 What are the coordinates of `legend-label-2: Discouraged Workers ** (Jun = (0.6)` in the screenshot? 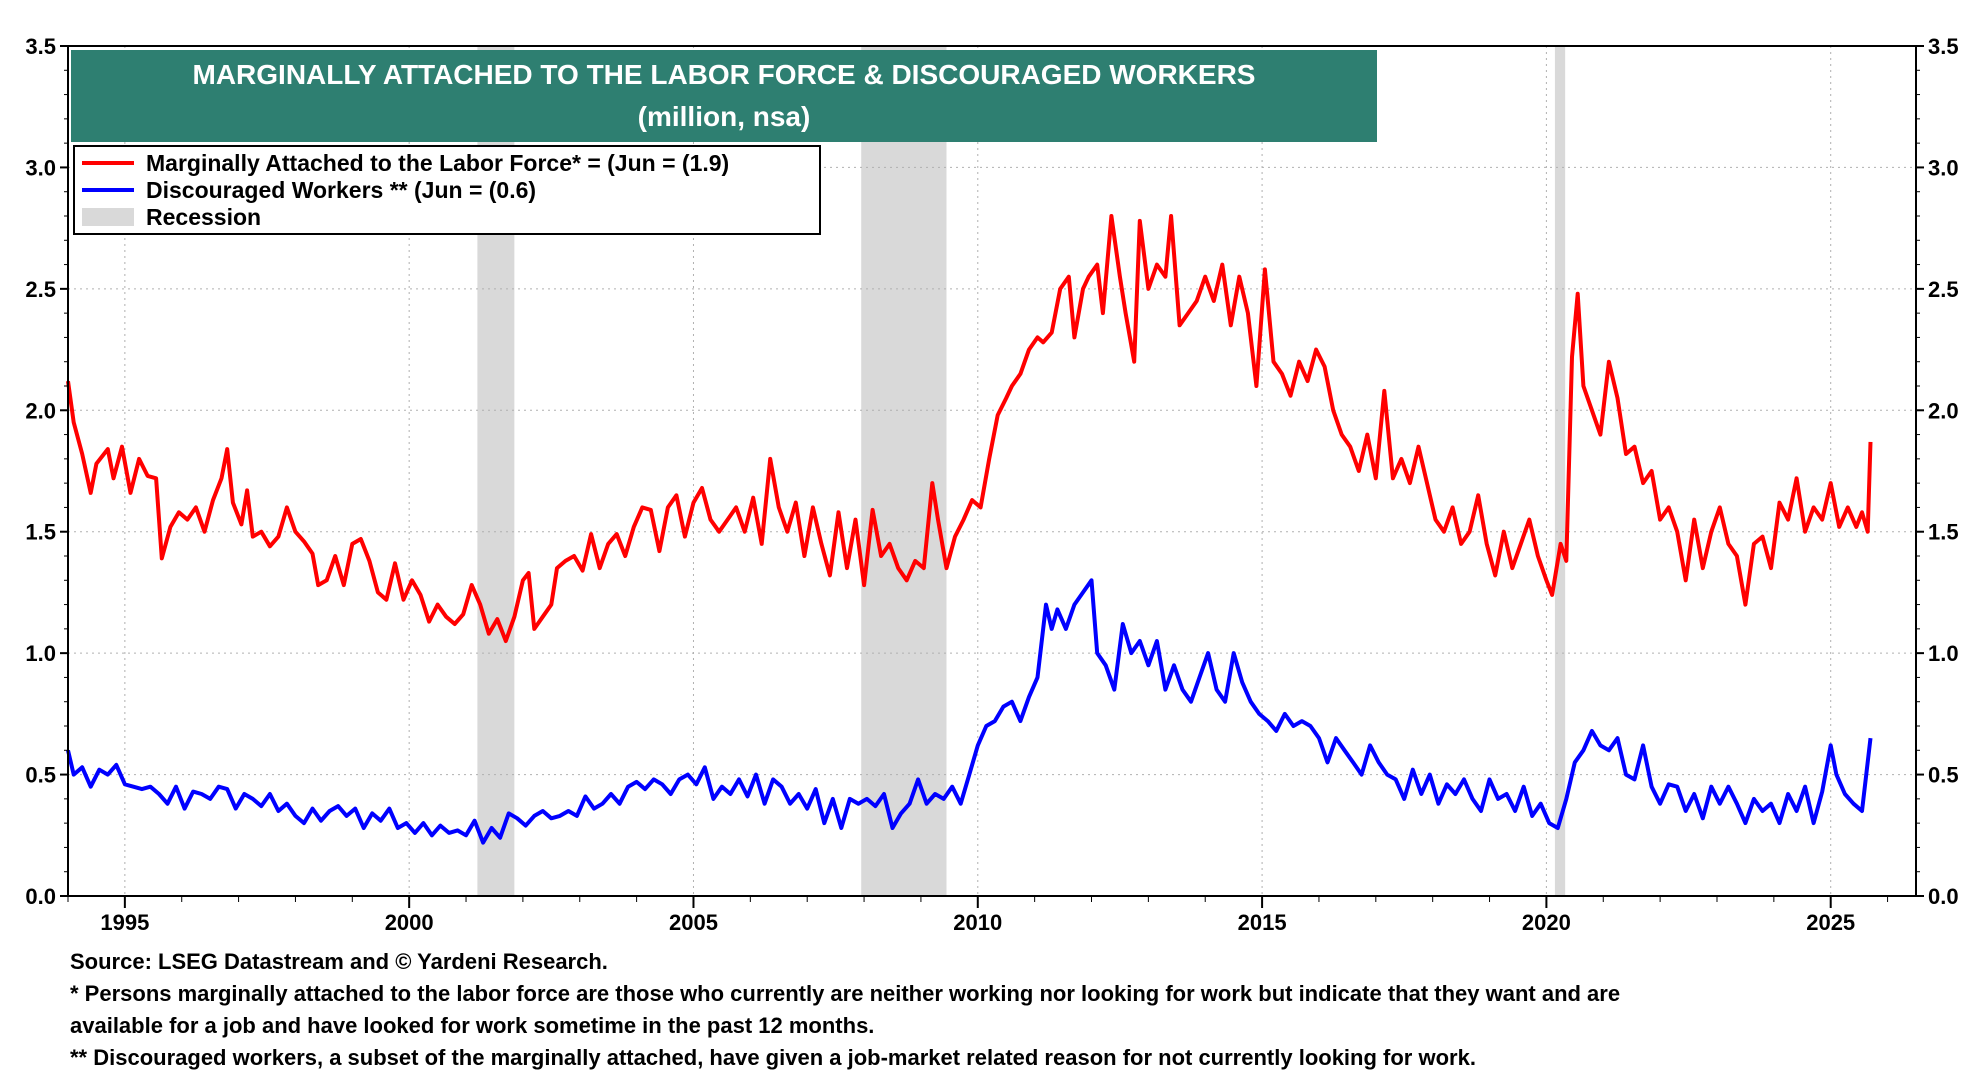 It's located at (341, 190).